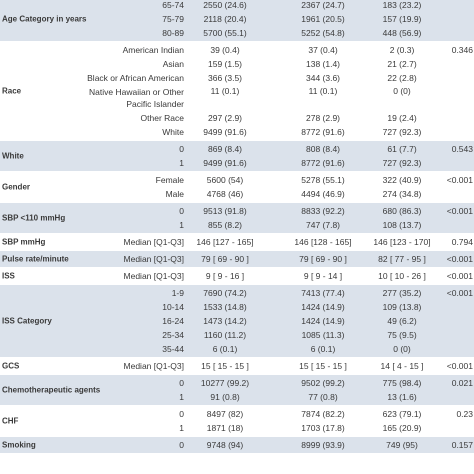  Describe the element at coordinates (173, 321) in the screenshot. I see `subcategory: 16-24` at that location.